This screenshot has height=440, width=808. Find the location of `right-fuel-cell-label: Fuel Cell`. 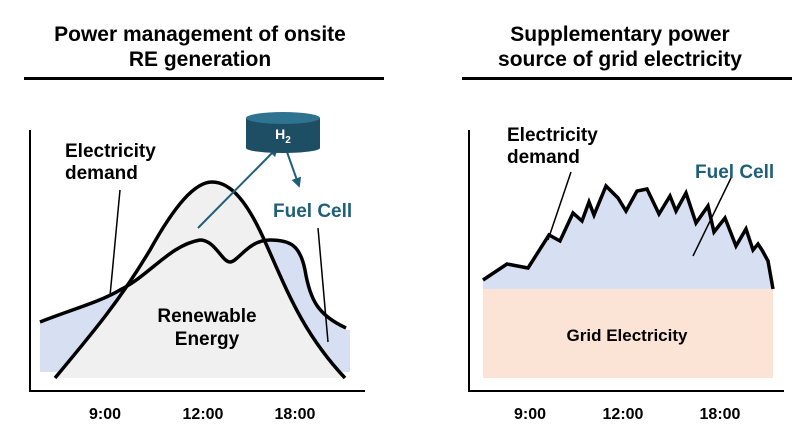

right-fuel-cell-label: Fuel Cell is located at coordinates (734, 172).